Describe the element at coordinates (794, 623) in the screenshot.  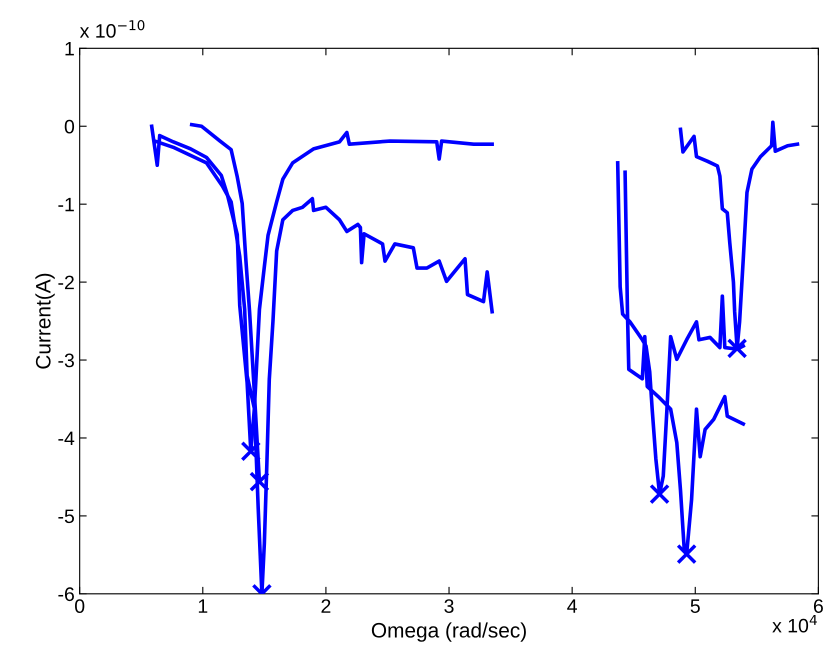
I see `text: x 10$^{4}$` at that location.